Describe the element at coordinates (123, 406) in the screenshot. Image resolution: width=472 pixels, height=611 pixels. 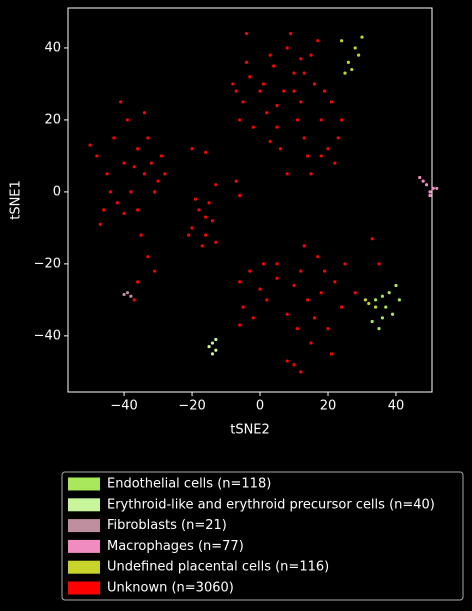
I see `x-tick-label: −40` at that location.